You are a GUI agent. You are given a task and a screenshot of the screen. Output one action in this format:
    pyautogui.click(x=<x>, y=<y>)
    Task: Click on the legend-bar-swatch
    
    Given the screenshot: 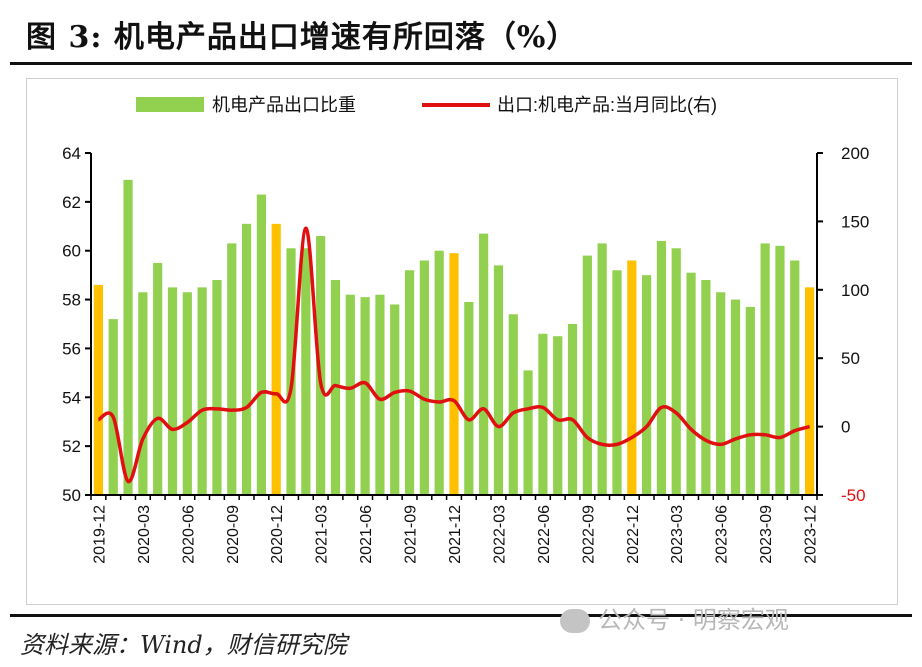 What is the action you would take?
    pyautogui.click(x=170, y=104)
    